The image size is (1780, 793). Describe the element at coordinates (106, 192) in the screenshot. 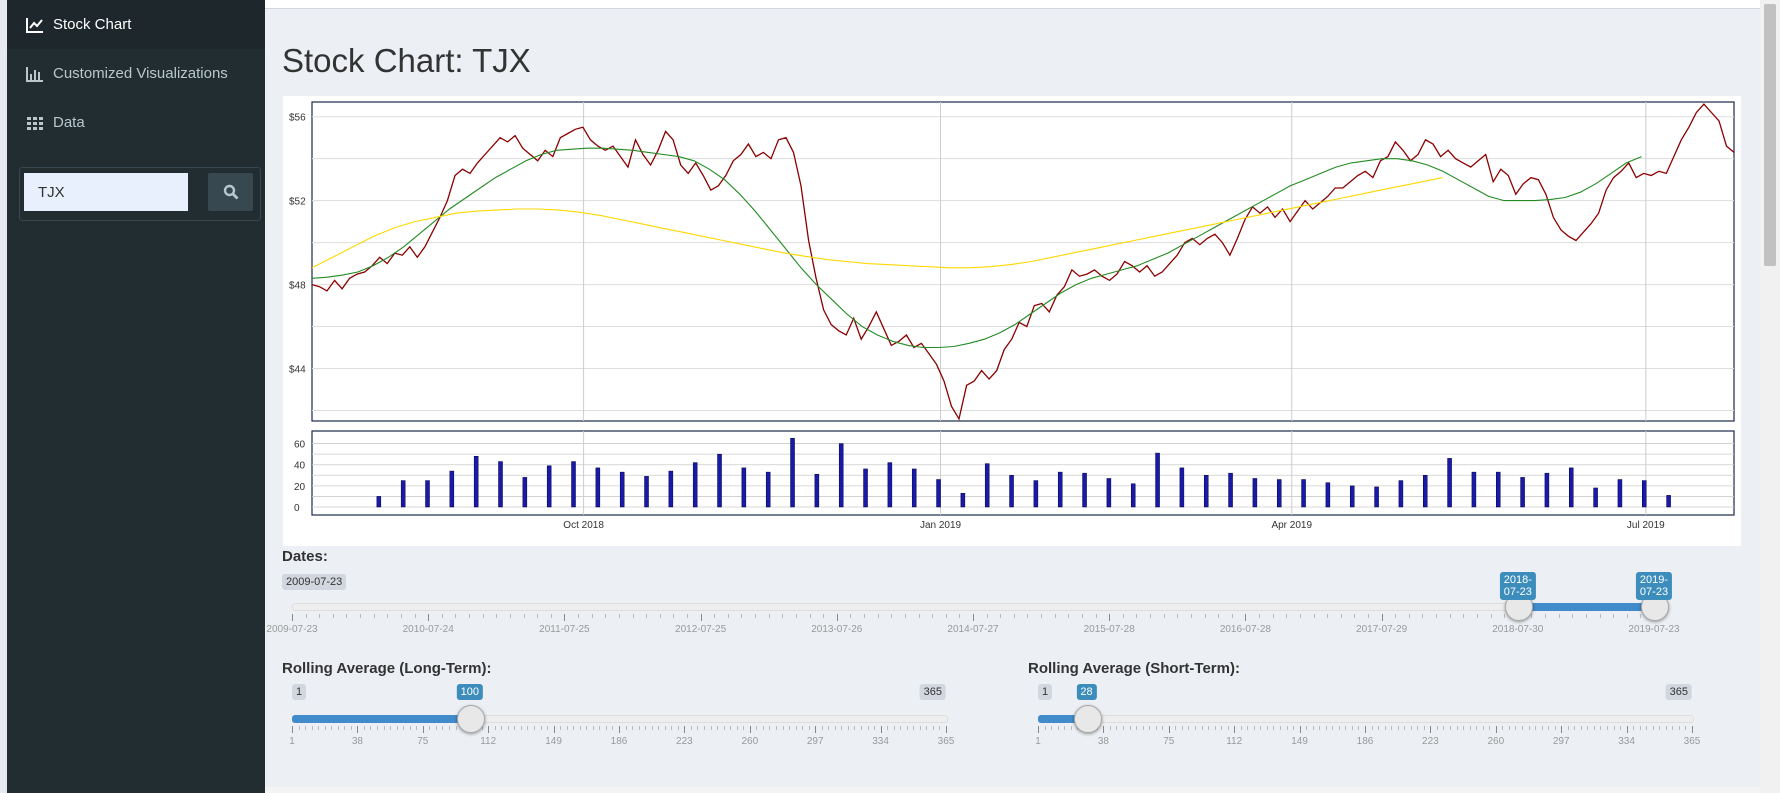

I see `ticker-input` at that location.